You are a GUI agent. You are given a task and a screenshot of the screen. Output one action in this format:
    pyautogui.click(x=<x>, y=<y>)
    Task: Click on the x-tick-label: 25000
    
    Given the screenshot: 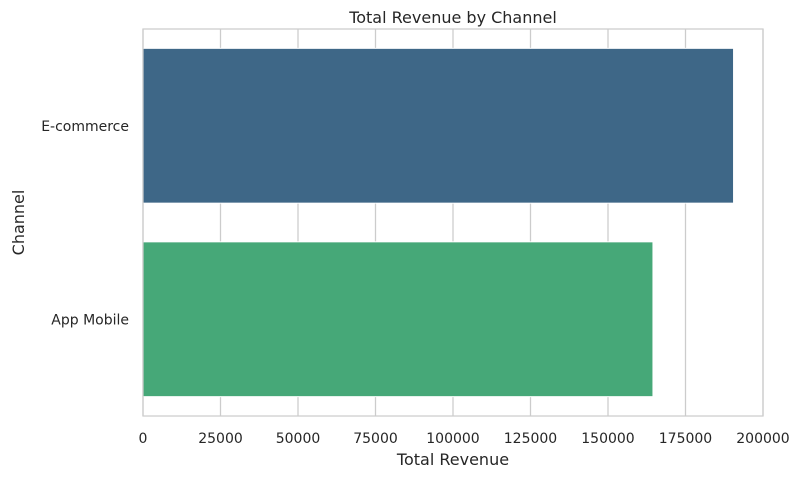 What is the action you would take?
    pyautogui.click(x=220, y=439)
    